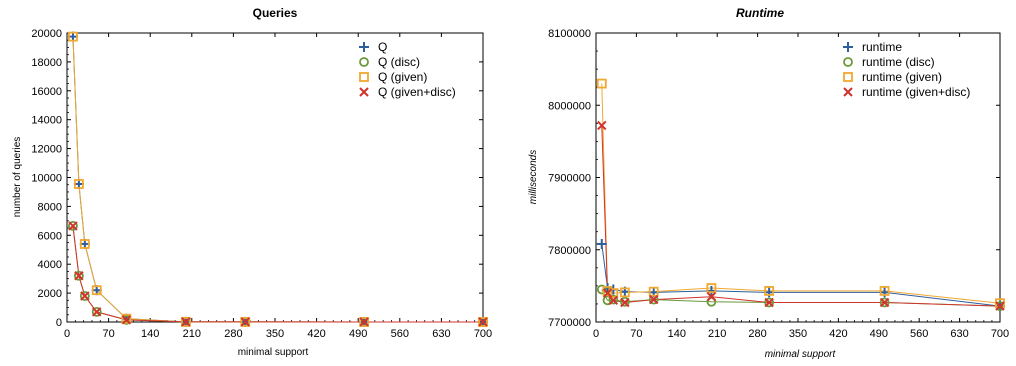 This screenshot has width=1016, height=366. Describe the element at coordinates (402, 77) in the screenshot. I see `queries-legend-label-2: Q (given)` at that location.